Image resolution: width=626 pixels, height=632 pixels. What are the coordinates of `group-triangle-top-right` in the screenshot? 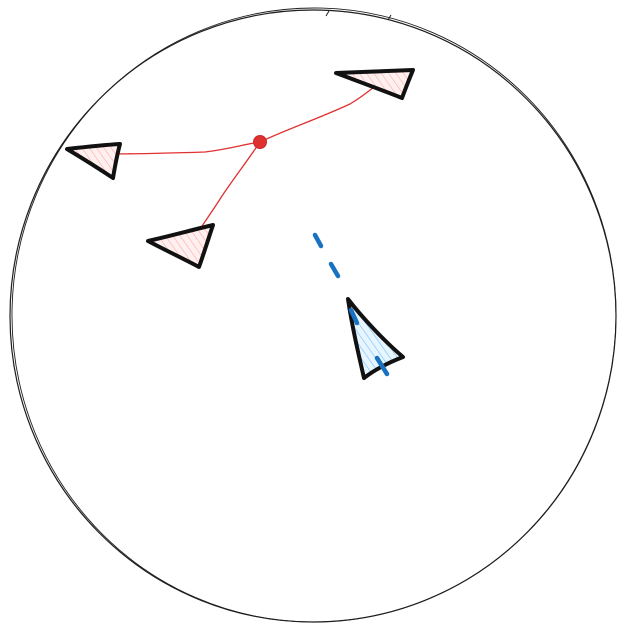 It's located at (374, 84).